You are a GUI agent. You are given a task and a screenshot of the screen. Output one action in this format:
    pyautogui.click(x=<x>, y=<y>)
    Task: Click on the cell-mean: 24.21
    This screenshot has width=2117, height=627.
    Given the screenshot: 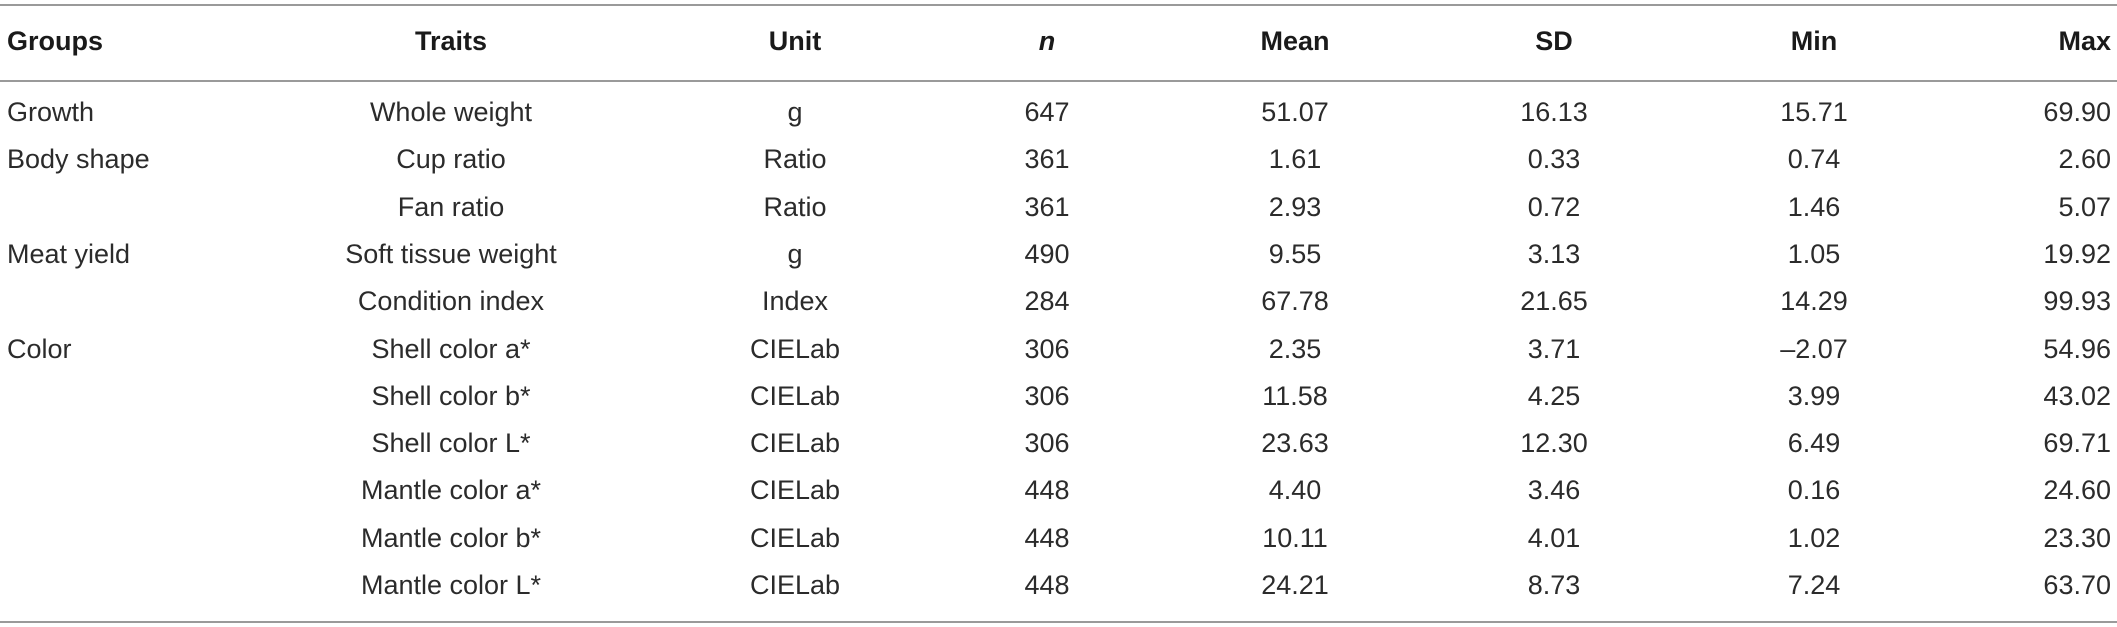 What is the action you would take?
    pyautogui.click(x=1295, y=585)
    